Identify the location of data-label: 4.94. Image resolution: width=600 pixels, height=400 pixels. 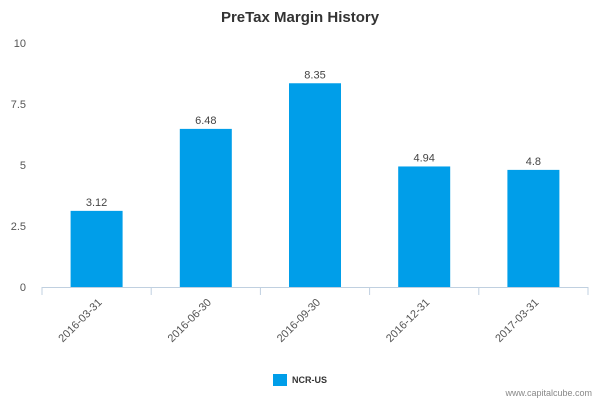
(423, 158).